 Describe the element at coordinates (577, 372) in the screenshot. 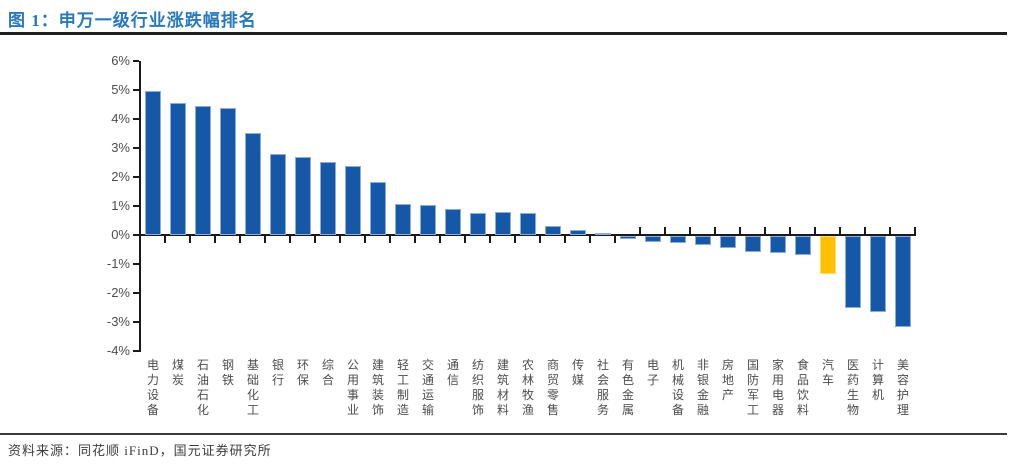

I see `x-axis-label: 传 媒` at that location.